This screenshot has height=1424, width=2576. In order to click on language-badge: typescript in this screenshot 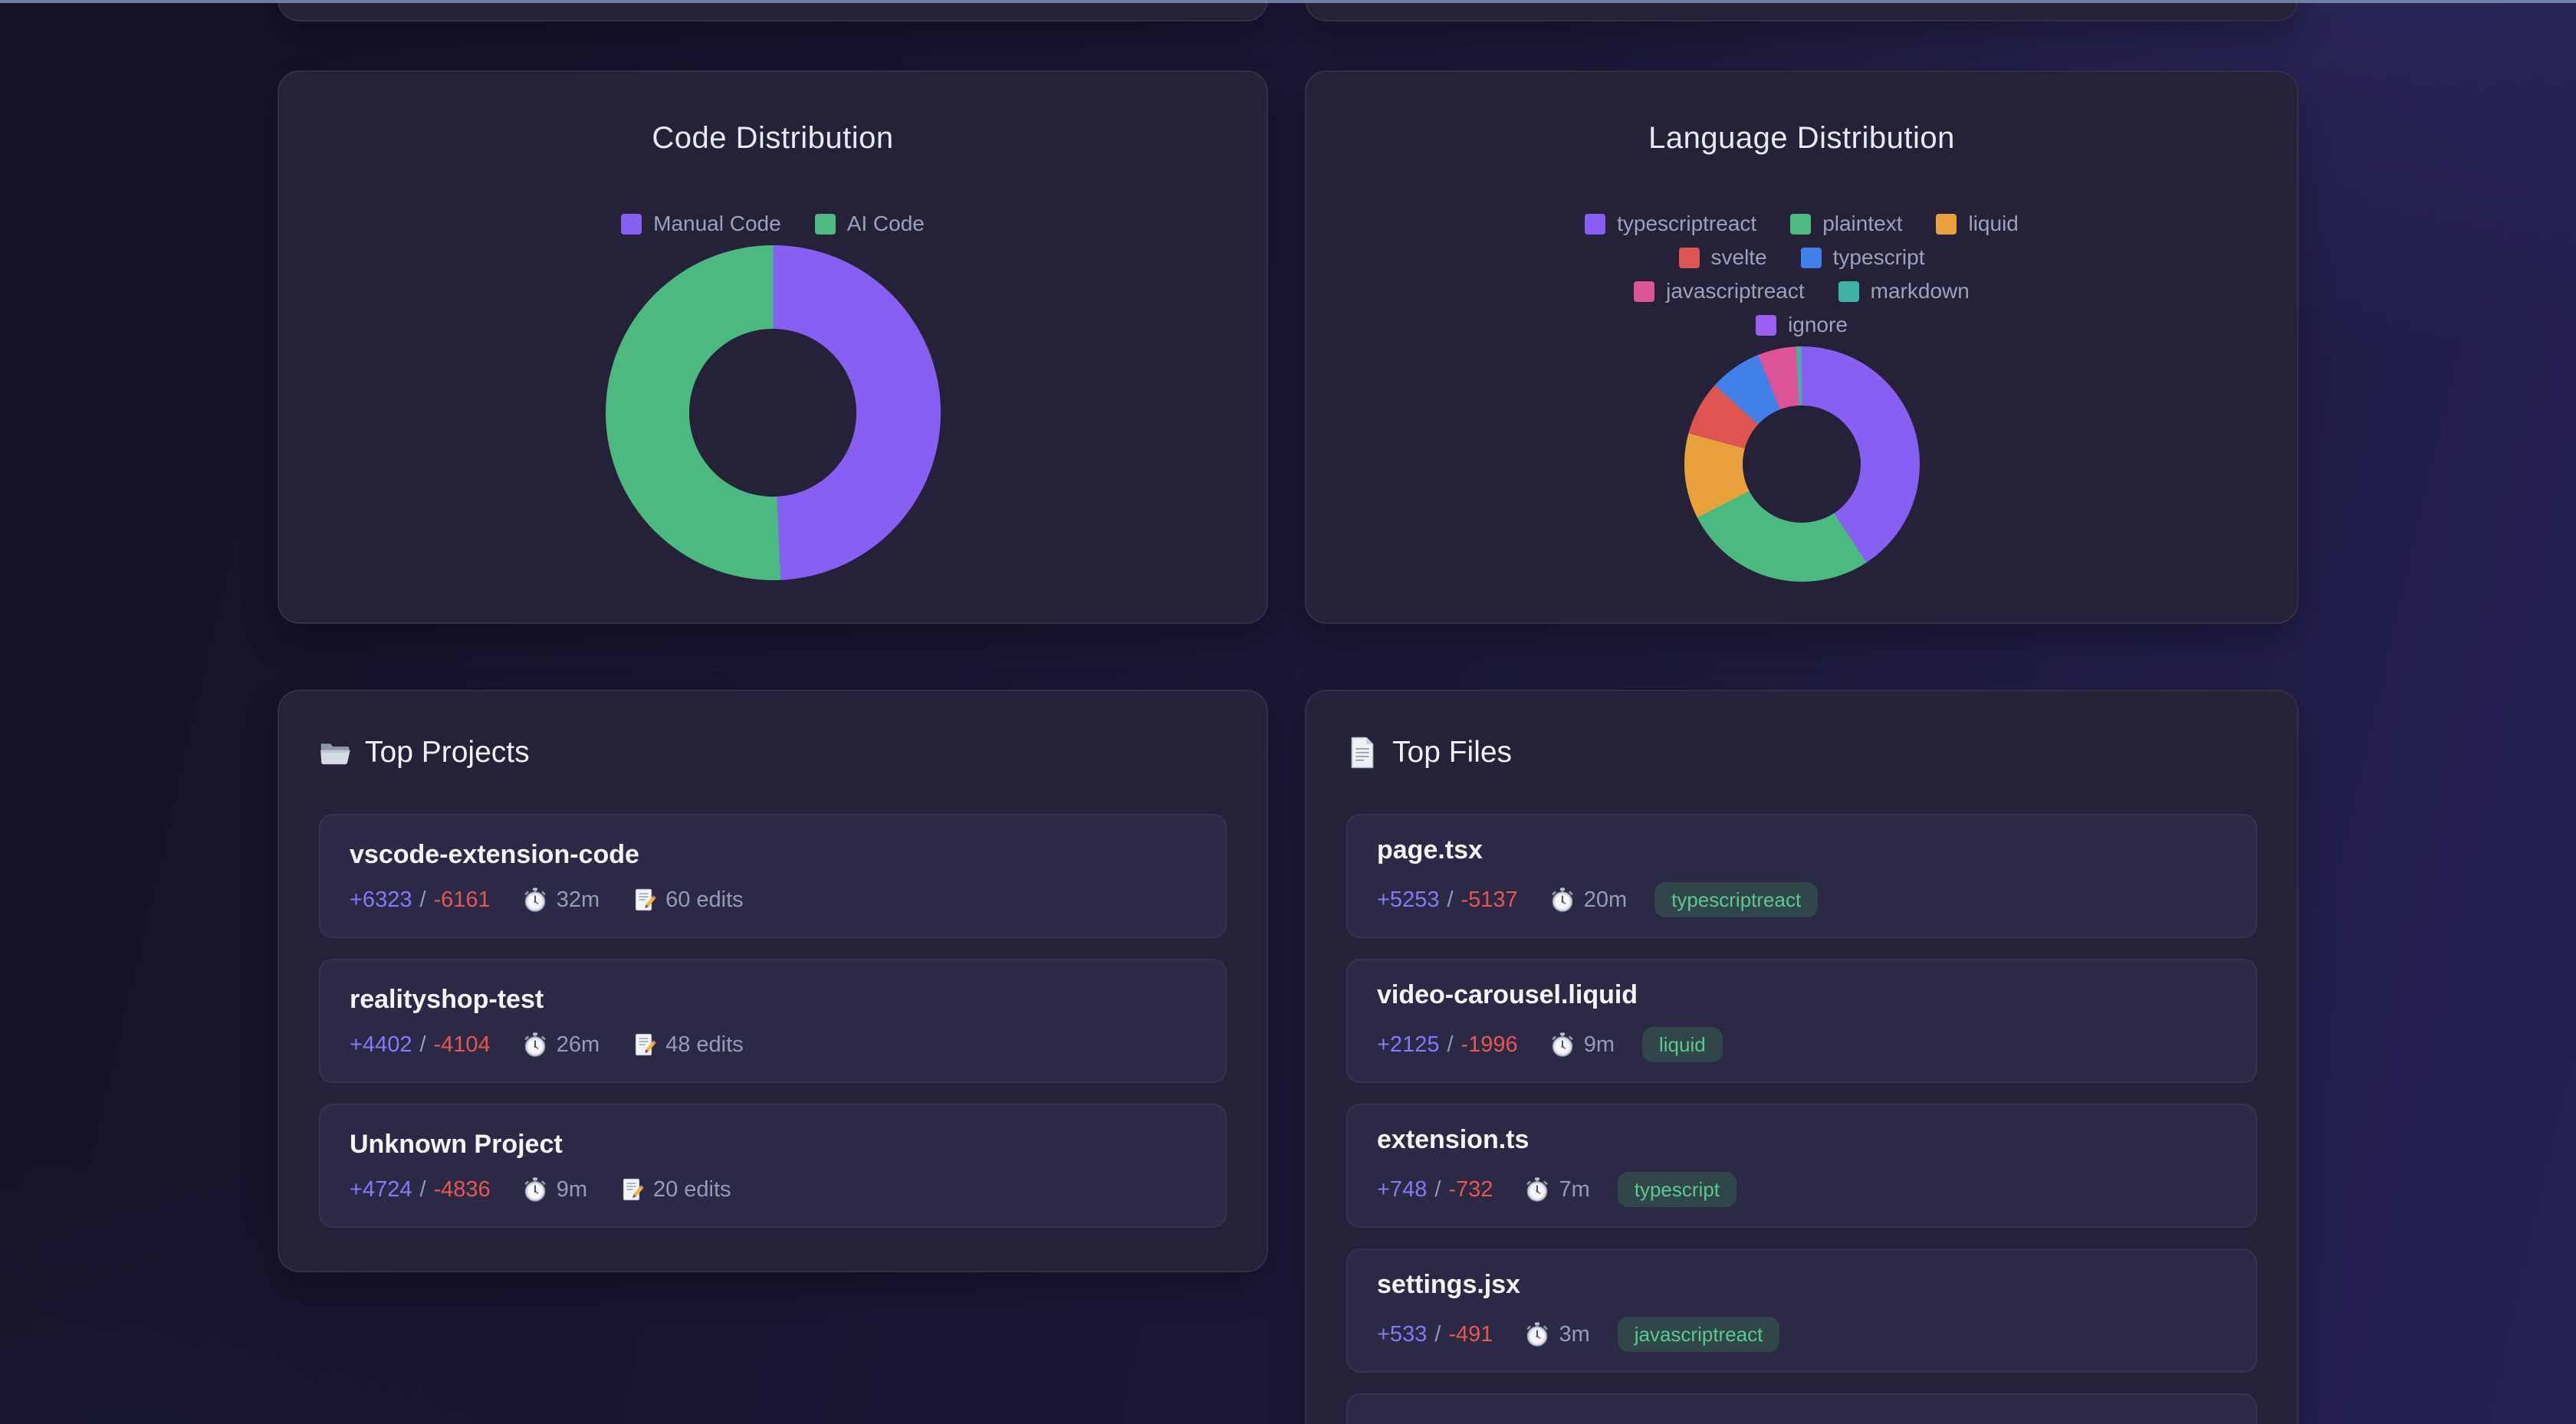, I will do `click(1677, 1189)`.